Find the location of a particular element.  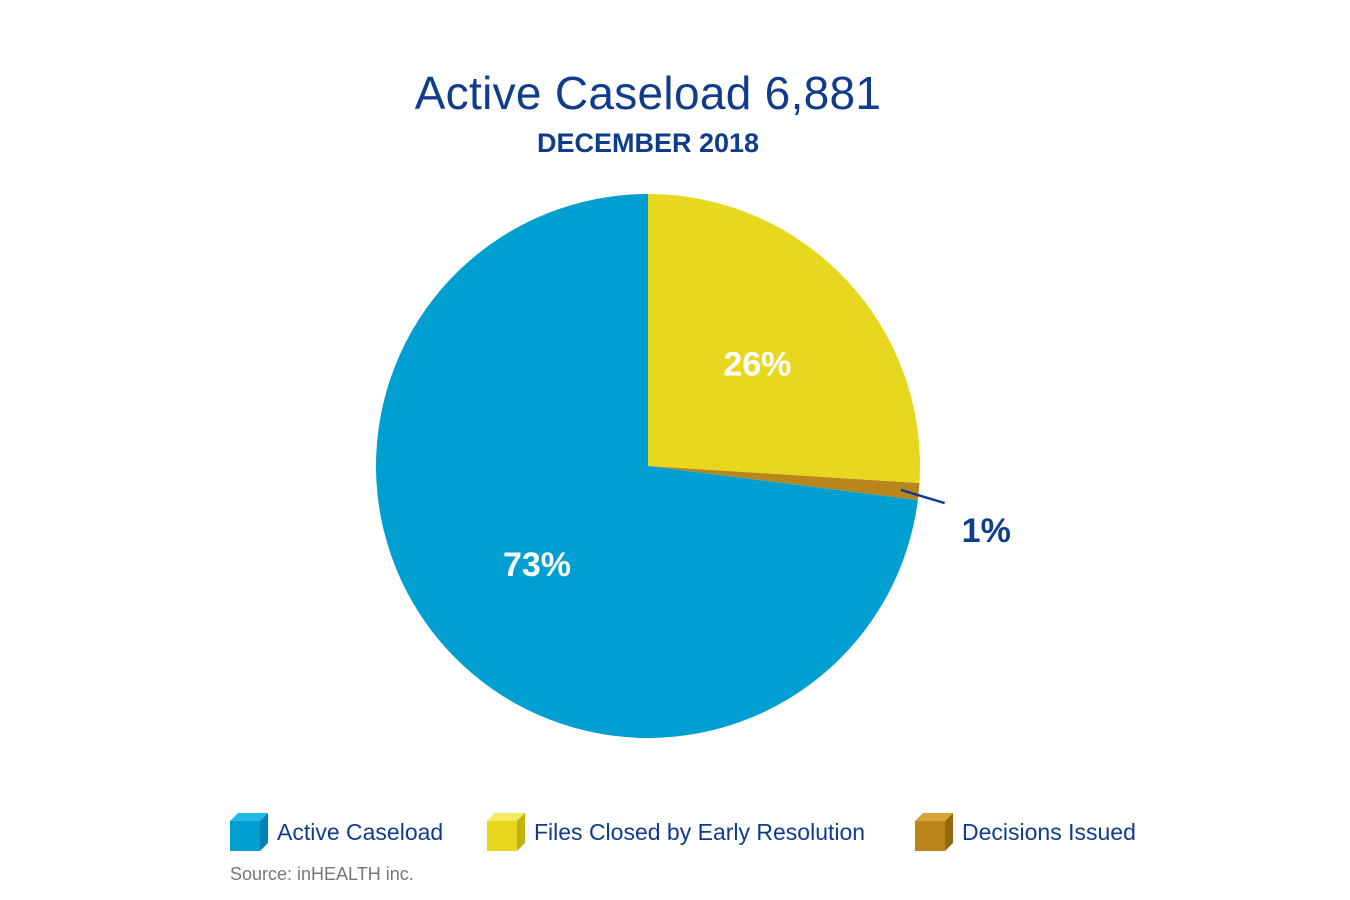

legend-item-decisions-issued: Decisions Issued is located at coordinates (1025, 832).